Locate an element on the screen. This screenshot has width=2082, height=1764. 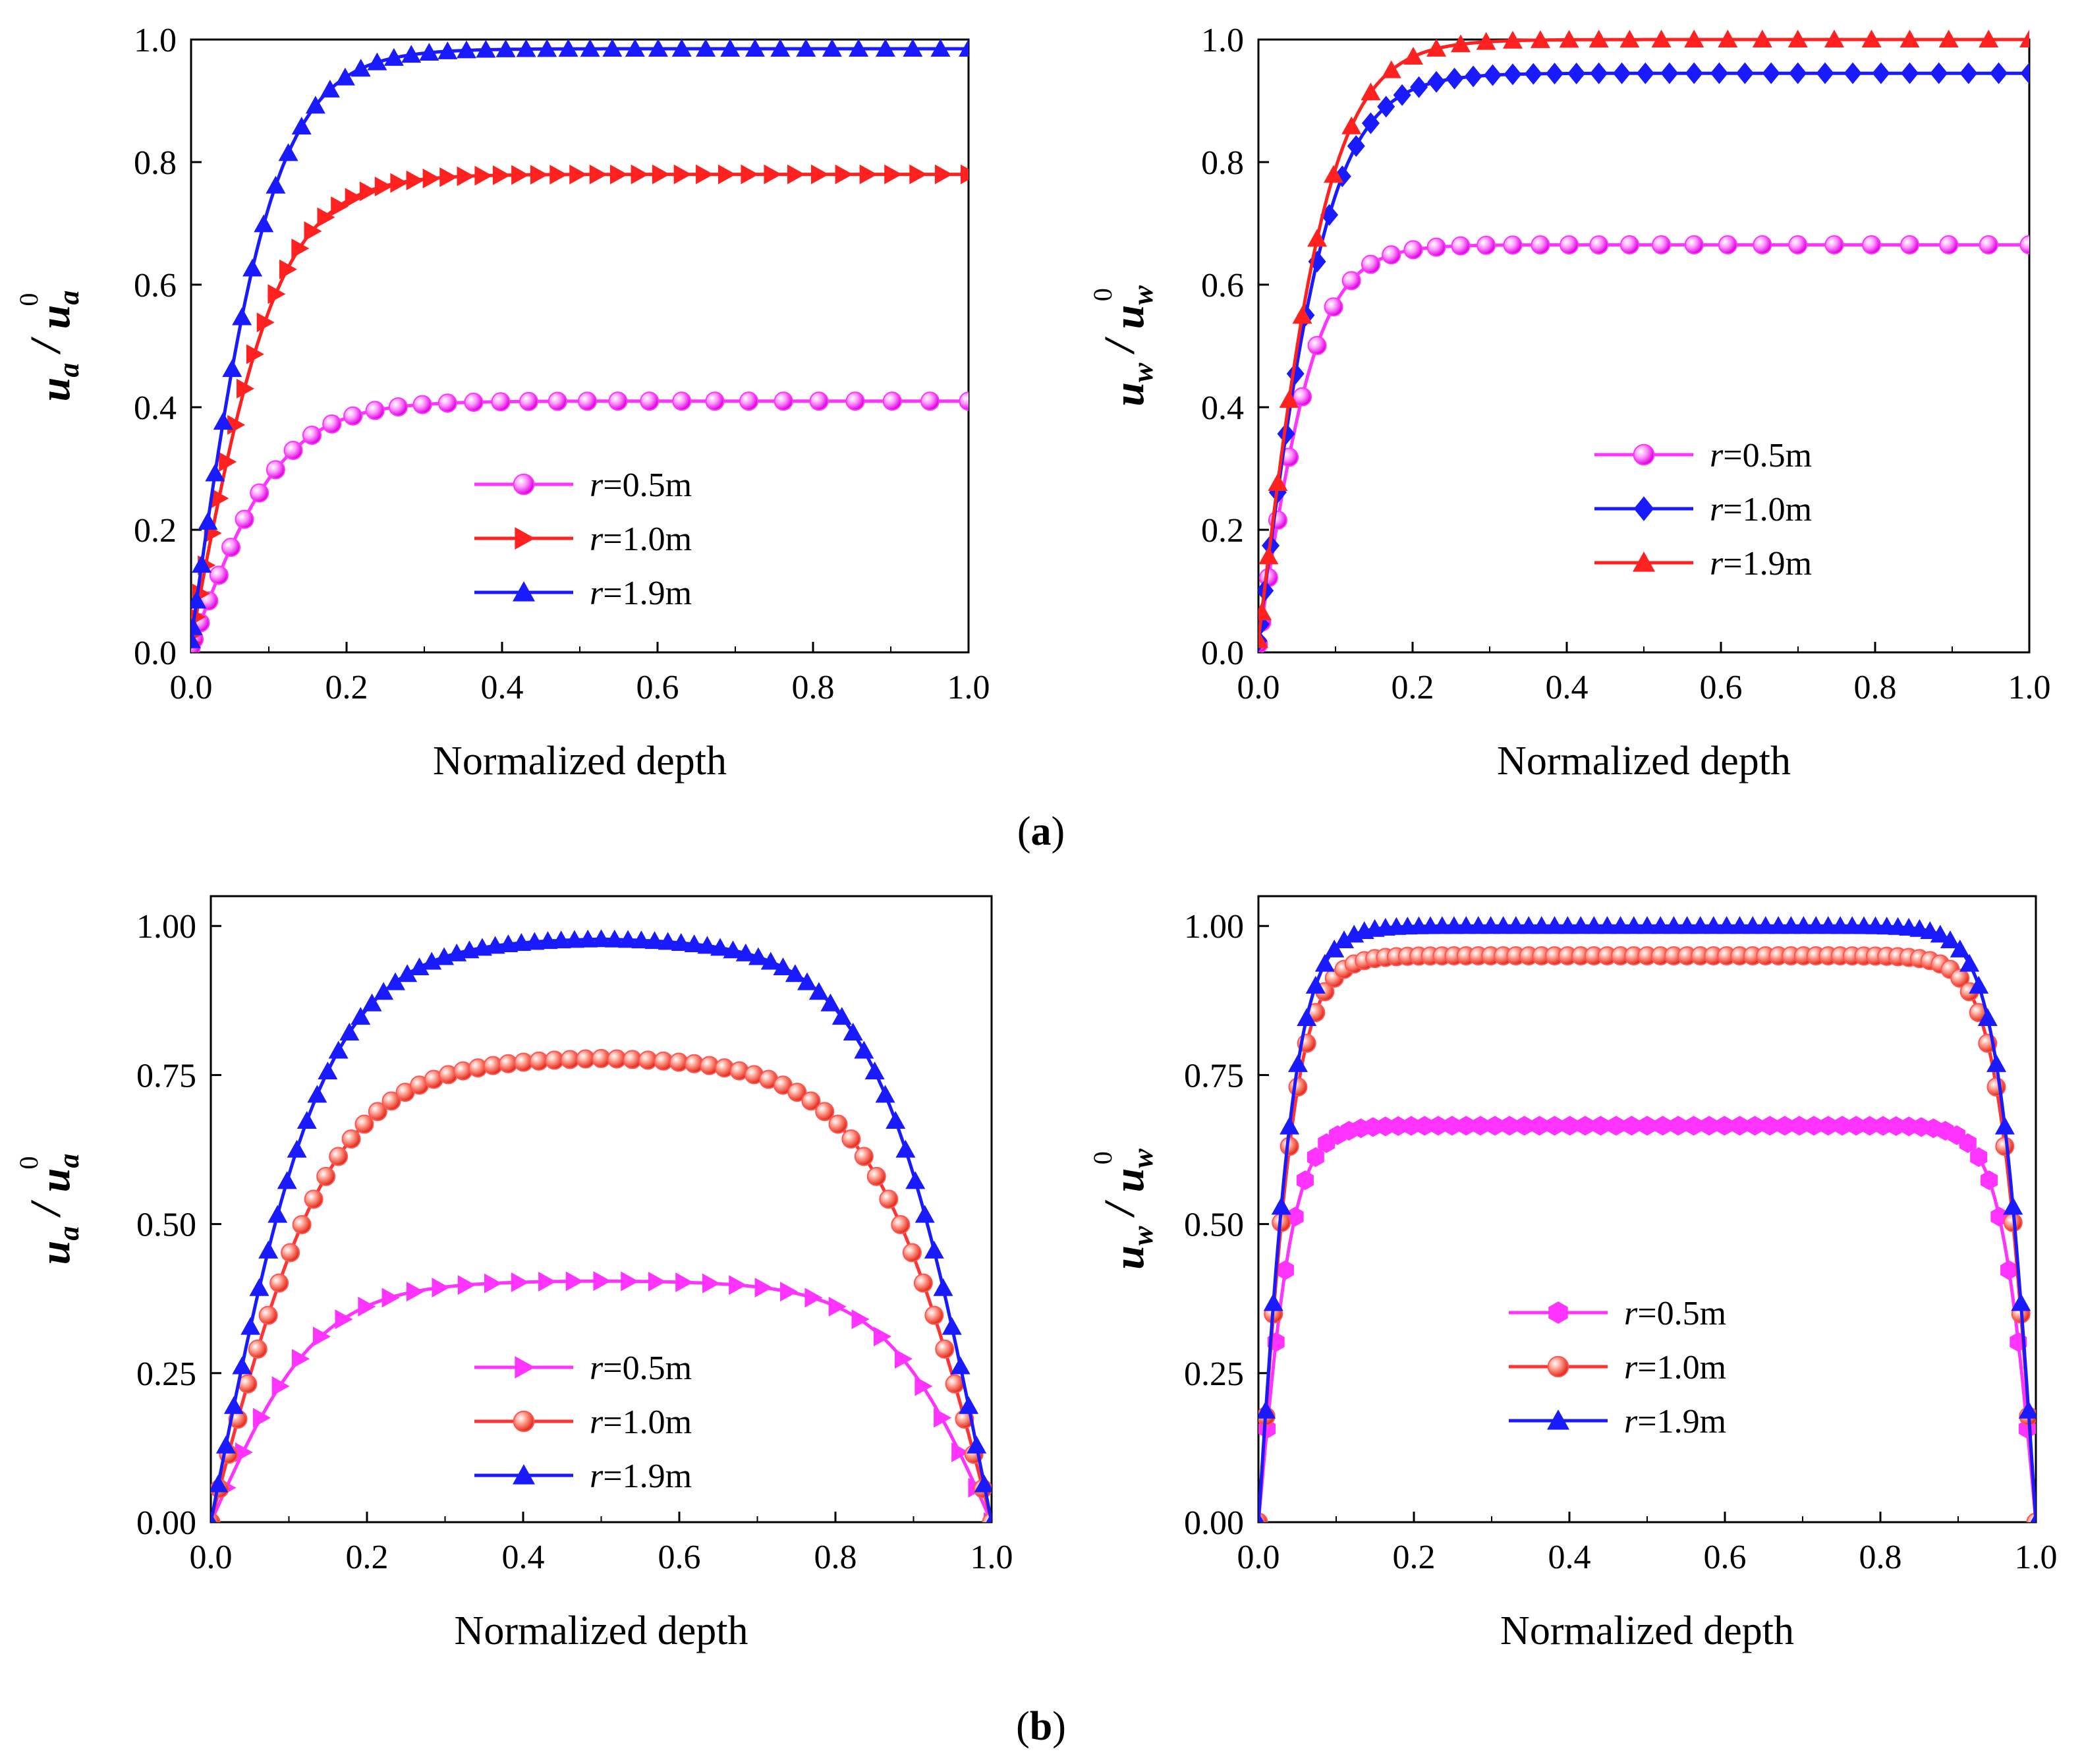
y-axis-label: uw / uw0 is located at coordinates (1123, 1210).